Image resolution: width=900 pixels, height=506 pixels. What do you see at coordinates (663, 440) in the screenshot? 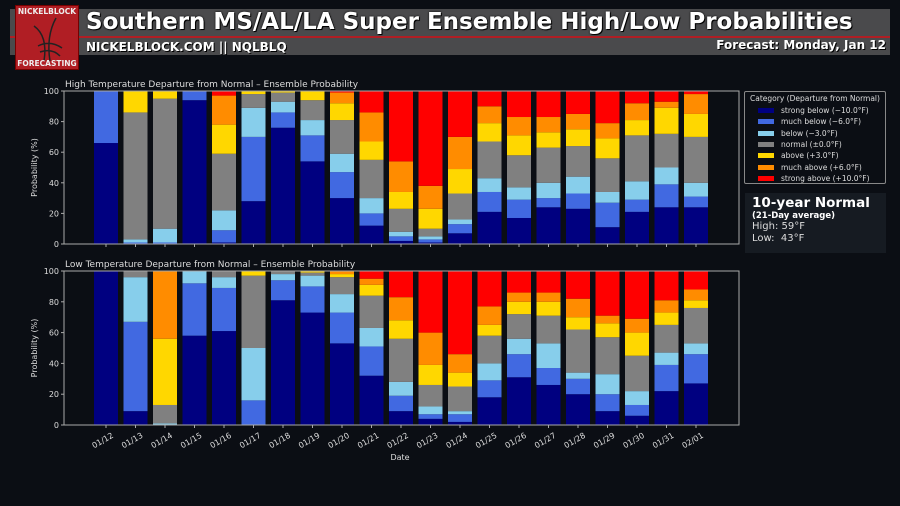
I see `x-tick-label: 01/31` at bounding box center [663, 440].